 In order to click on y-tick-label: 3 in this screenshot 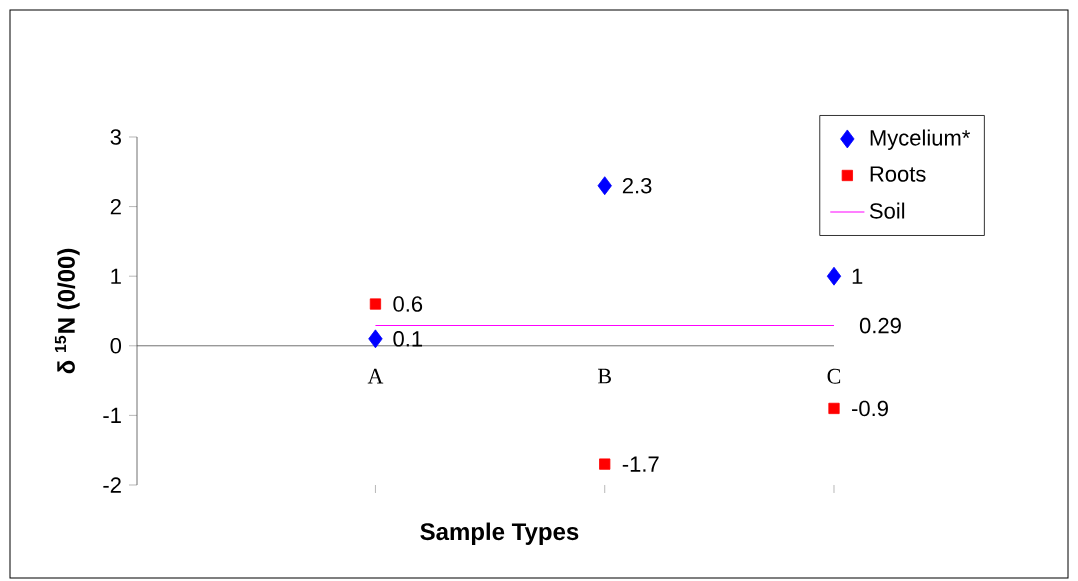, I will do `click(115, 137)`.